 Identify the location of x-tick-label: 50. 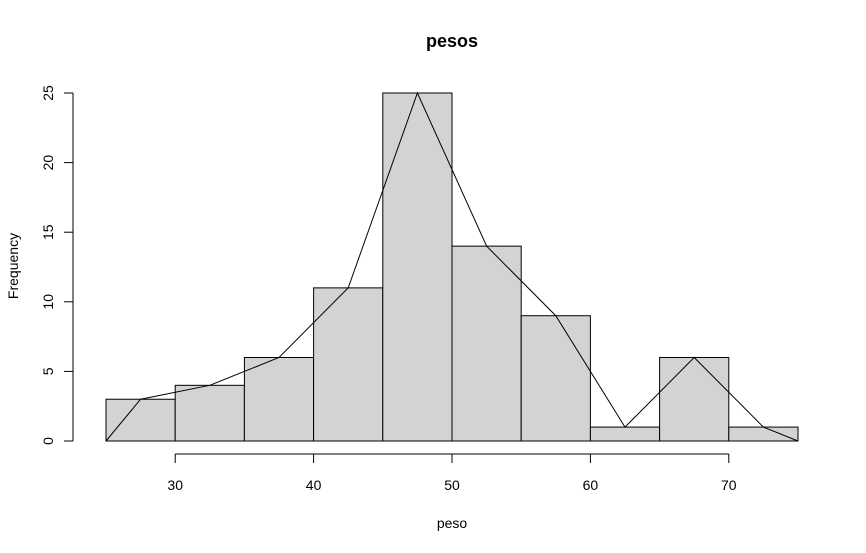
(452, 485).